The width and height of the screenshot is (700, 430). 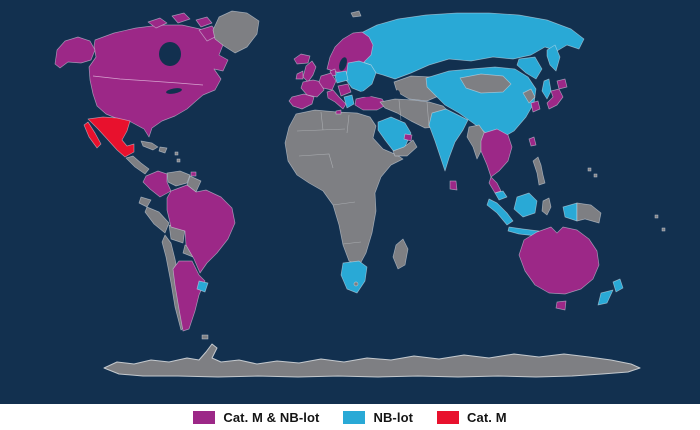 What do you see at coordinates (301, 101) in the screenshot?
I see `region-iberia` at bounding box center [301, 101].